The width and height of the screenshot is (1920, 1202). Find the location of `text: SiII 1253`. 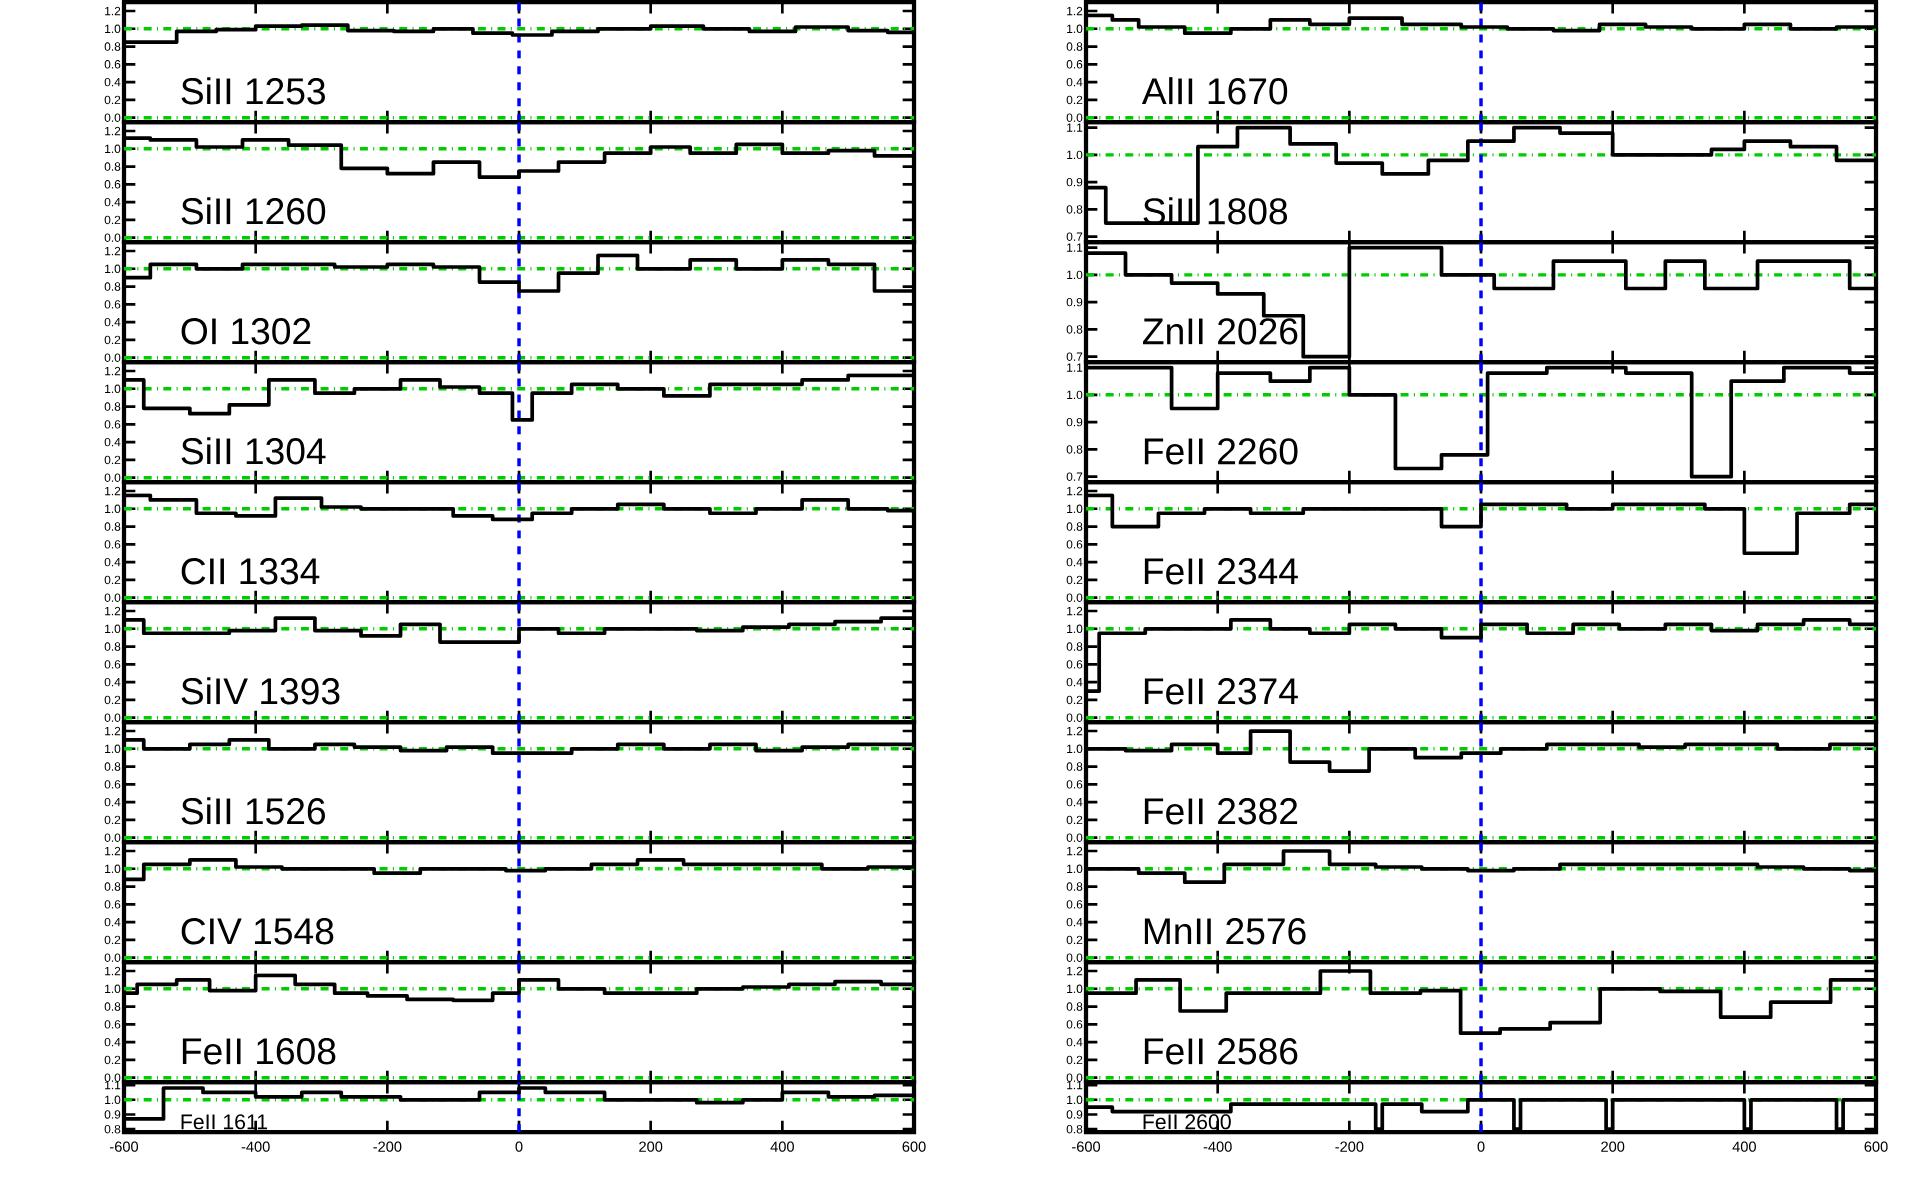

text: SiII 1253 is located at coordinates (253, 91).